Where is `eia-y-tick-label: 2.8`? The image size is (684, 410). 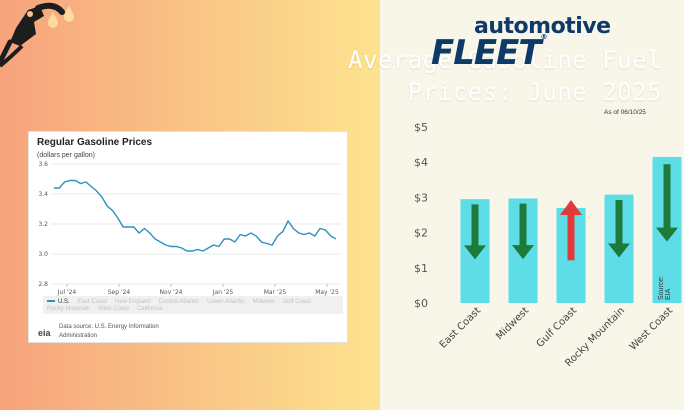
eia-y-tick-label: 2.8 is located at coordinates (43, 284).